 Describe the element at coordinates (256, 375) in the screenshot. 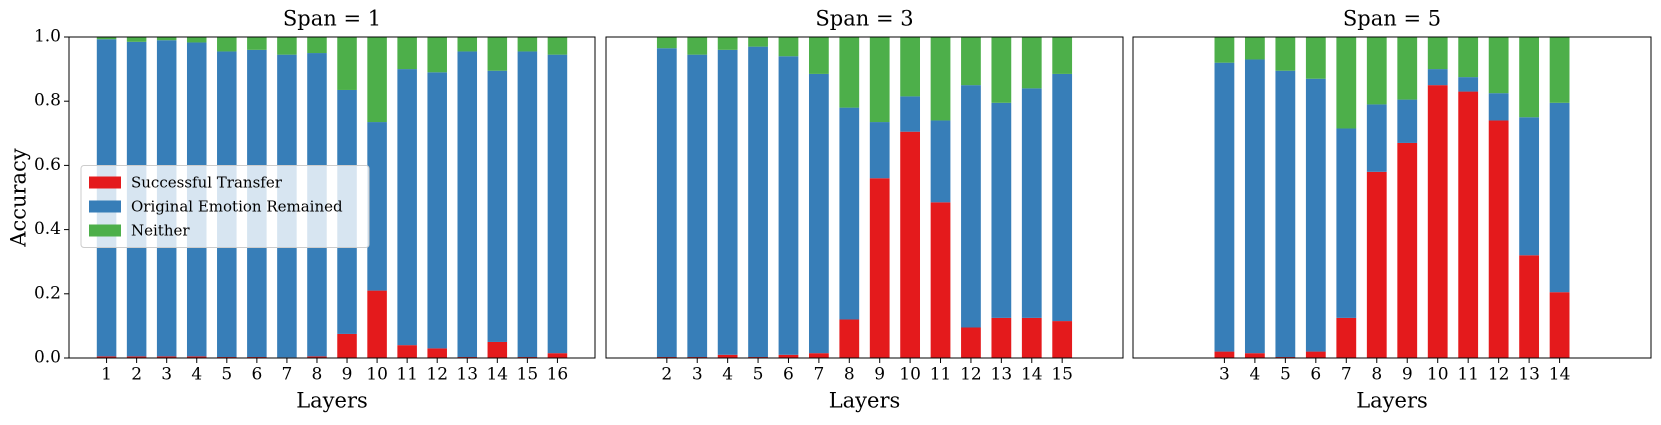

I see `x-tick-label: 6` at that location.